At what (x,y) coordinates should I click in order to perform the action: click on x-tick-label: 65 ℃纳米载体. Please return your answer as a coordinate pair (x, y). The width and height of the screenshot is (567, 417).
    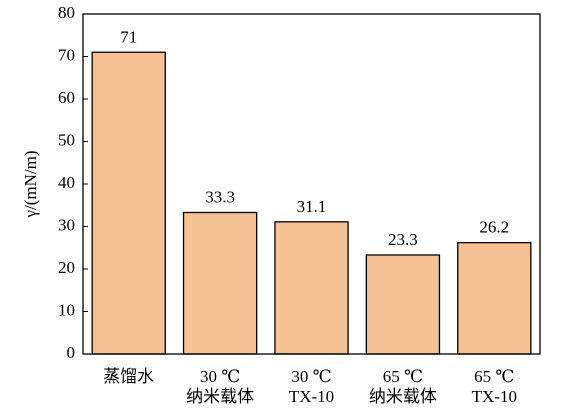
    Looking at the image, I should click on (403, 386).